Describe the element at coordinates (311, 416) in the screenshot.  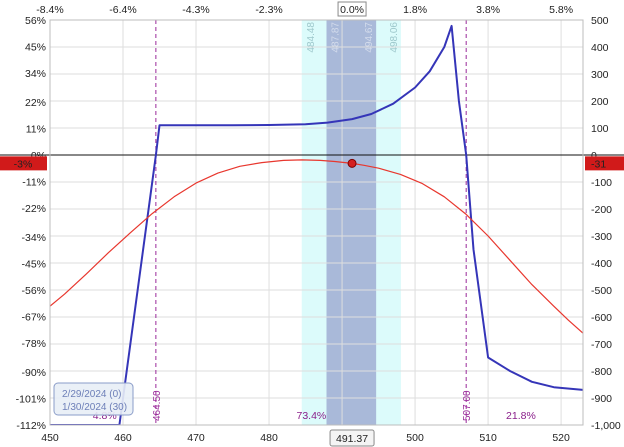
I see `probability-label: 73.4%` at that location.